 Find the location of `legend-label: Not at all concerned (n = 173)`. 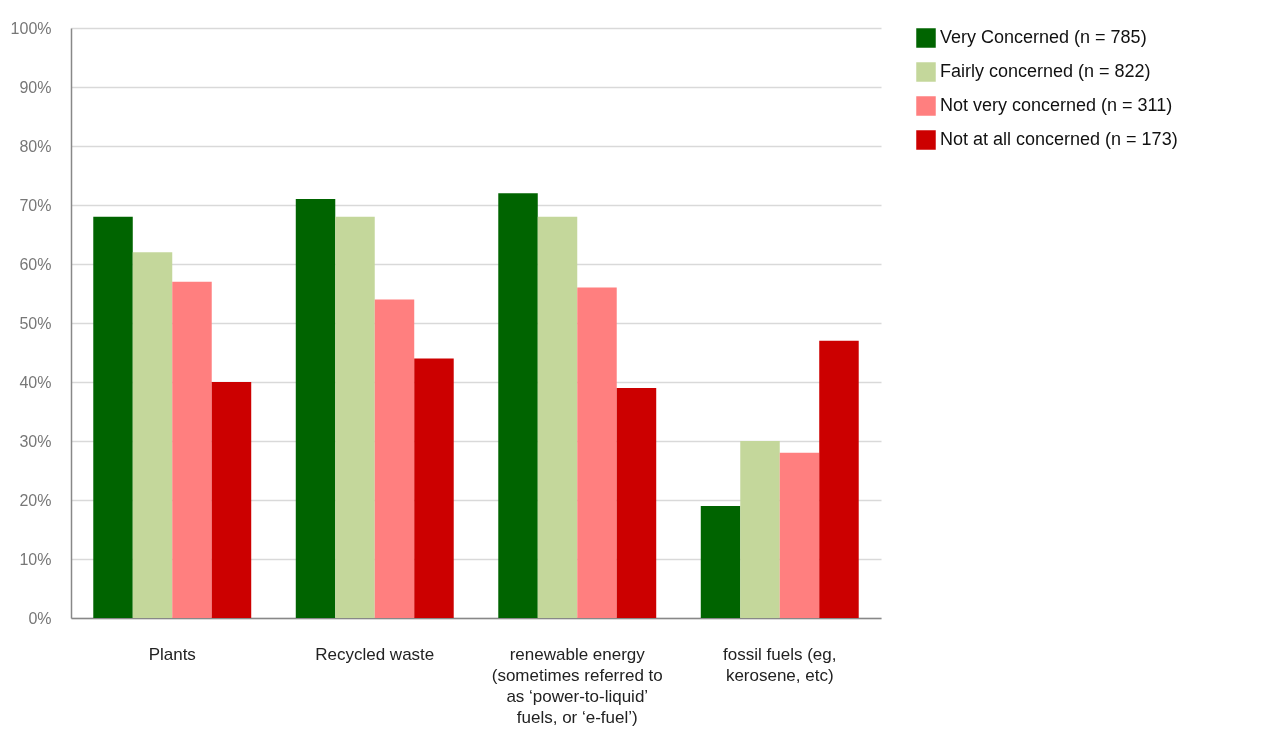

legend-label: Not at all concerned (n = 173) is located at coordinates (1059, 139).